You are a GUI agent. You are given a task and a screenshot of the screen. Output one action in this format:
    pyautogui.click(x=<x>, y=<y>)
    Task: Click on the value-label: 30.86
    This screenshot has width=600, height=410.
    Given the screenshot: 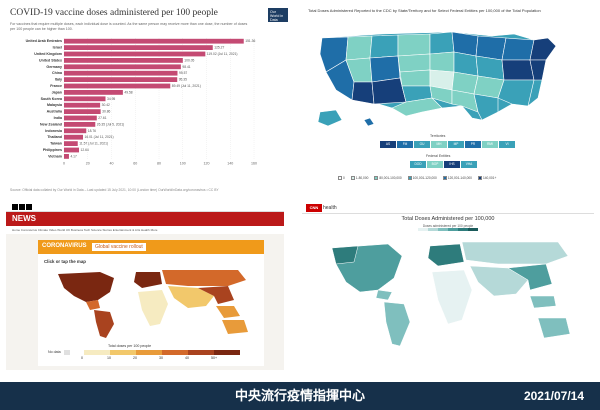 What is the action you would take?
    pyautogui.click(x=106, y=112)
    